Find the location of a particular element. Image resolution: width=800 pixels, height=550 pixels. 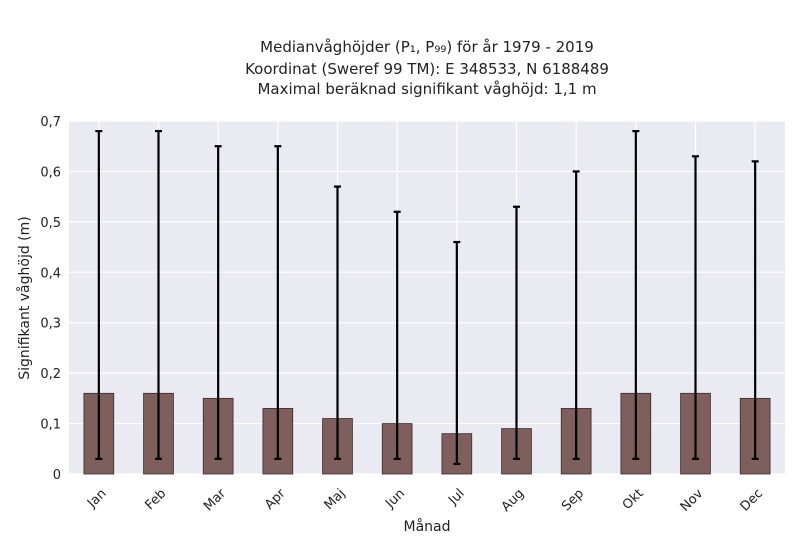

error-bar-mar is located at coordinates (218, 302).